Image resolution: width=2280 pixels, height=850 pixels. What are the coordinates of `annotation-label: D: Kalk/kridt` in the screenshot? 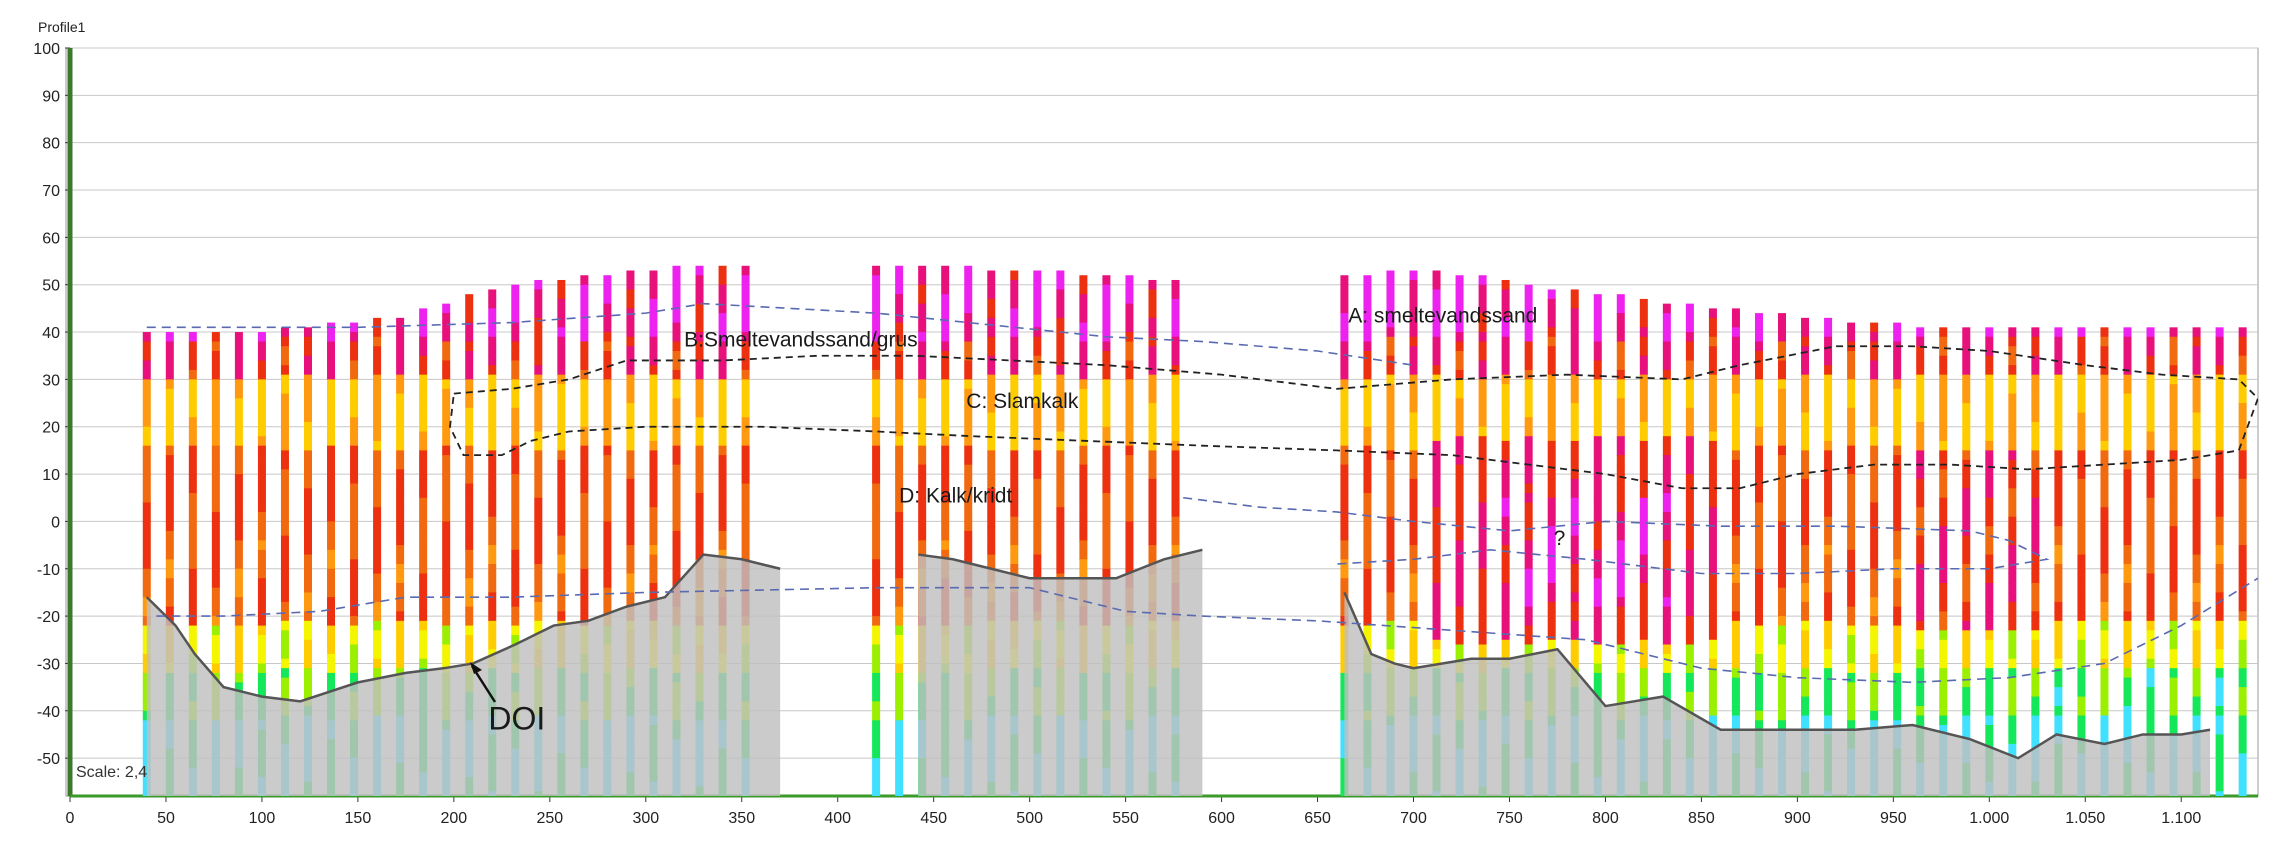 It's located at (955, 495).